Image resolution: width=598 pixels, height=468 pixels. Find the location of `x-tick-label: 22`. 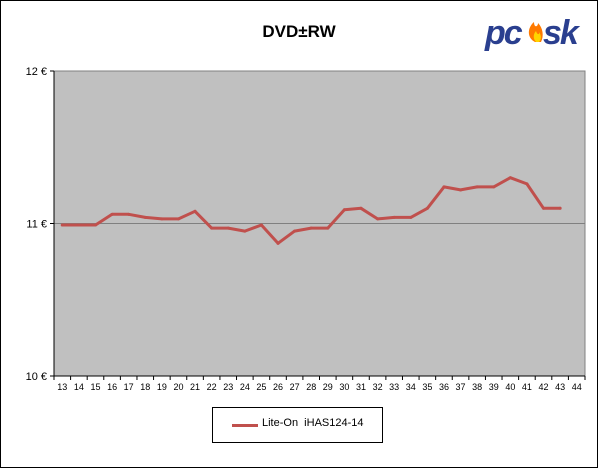

x-tick-label: 22 is located at coordinates (212, 387).